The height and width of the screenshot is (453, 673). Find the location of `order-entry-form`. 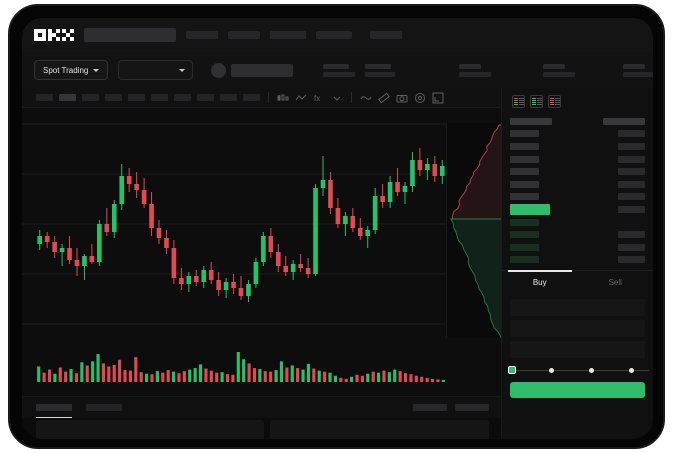

order-entry-form is located at coordinates (577, 326).